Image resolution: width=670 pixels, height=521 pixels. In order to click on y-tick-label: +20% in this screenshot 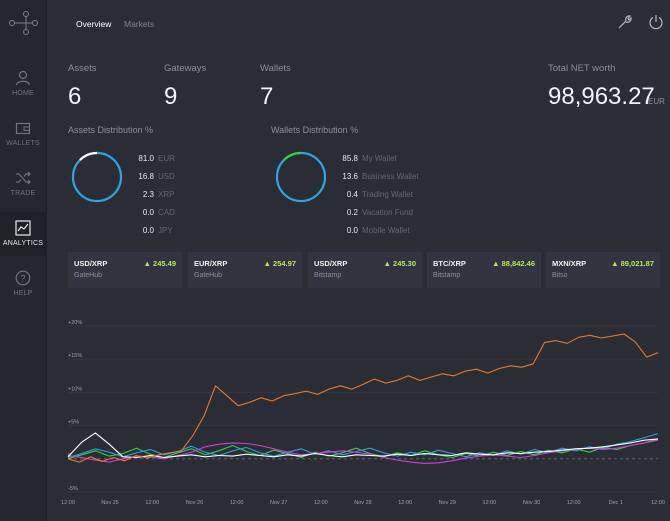, I will do `click(75, 323)`.